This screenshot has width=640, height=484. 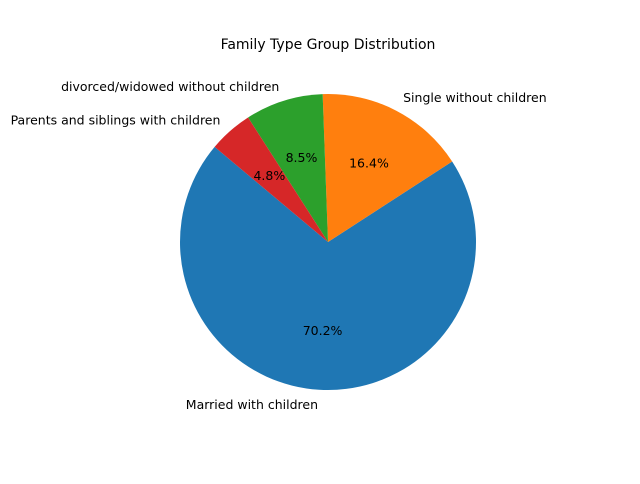 I want to click on pie-pct-label-0: 70.2%, so click(x=323, y=330).